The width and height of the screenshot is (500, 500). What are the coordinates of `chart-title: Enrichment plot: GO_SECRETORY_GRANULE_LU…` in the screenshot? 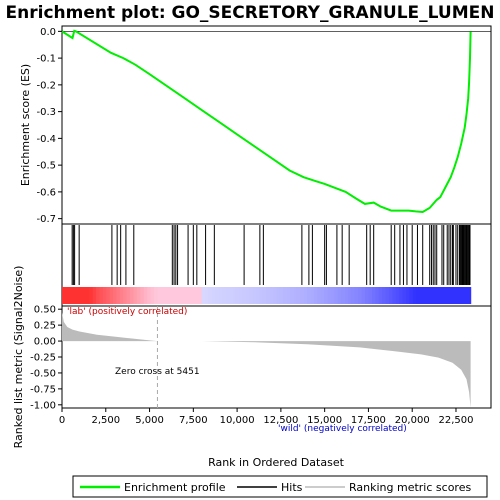 It's located at (250, 13).